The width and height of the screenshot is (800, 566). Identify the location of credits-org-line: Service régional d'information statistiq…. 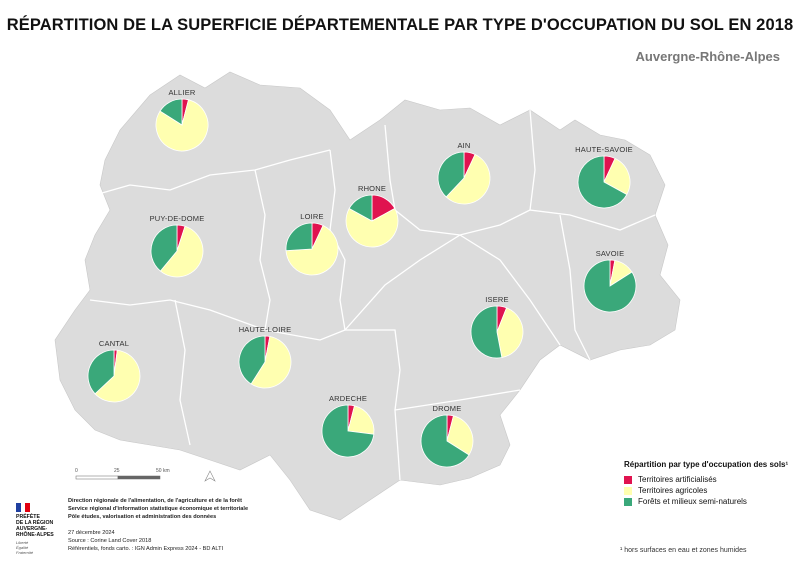
(158, 509).